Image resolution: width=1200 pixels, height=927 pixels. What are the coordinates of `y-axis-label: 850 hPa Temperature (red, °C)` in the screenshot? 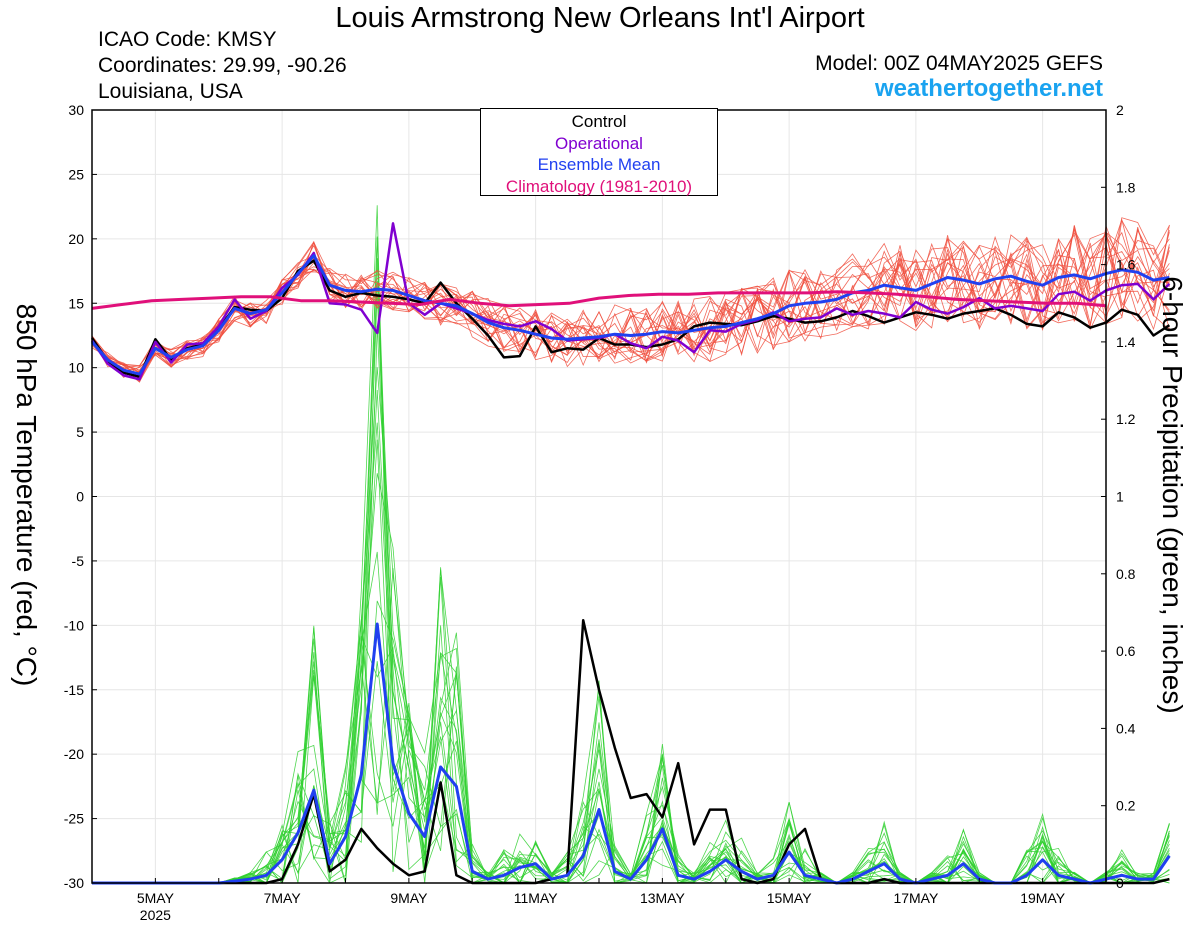 It's located at (26, 495).